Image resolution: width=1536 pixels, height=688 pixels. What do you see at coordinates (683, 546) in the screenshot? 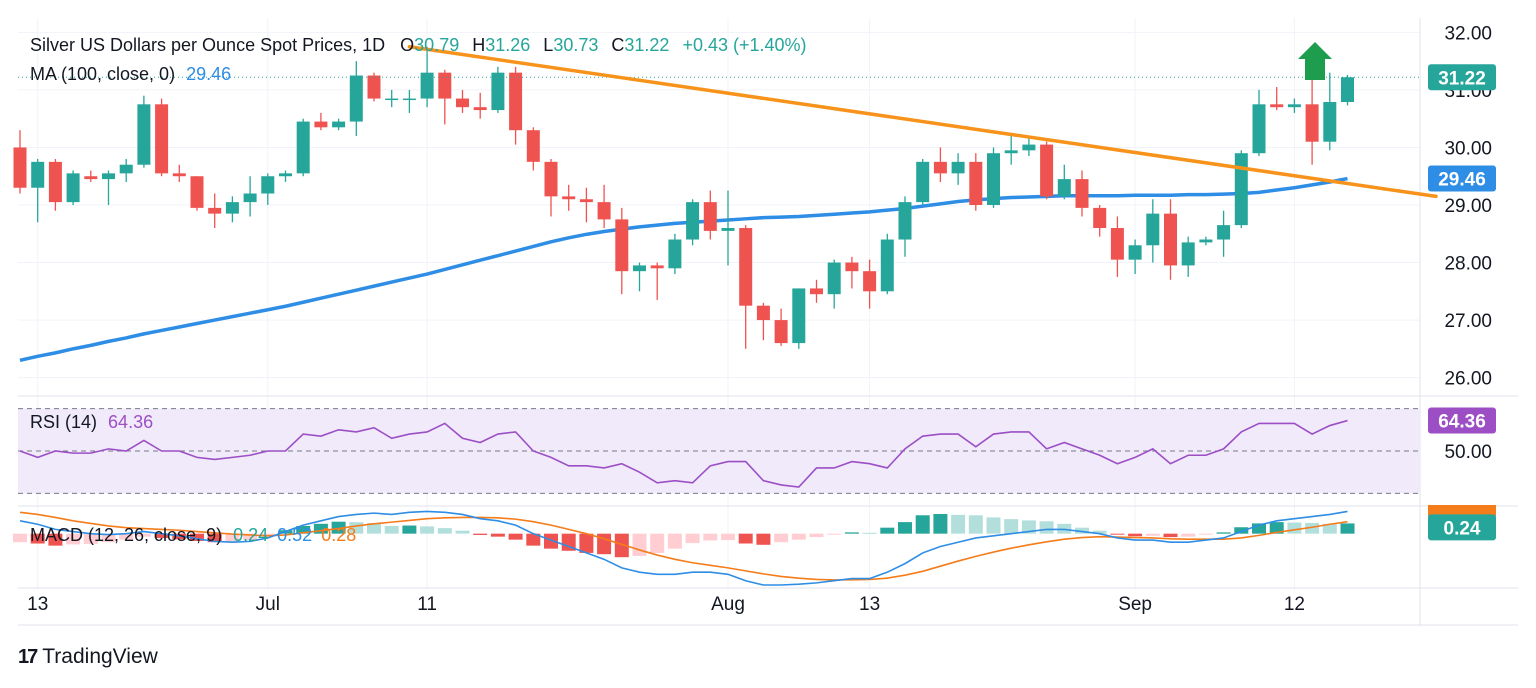
I see `macd-signal-line` at bounding box center [683, 546].